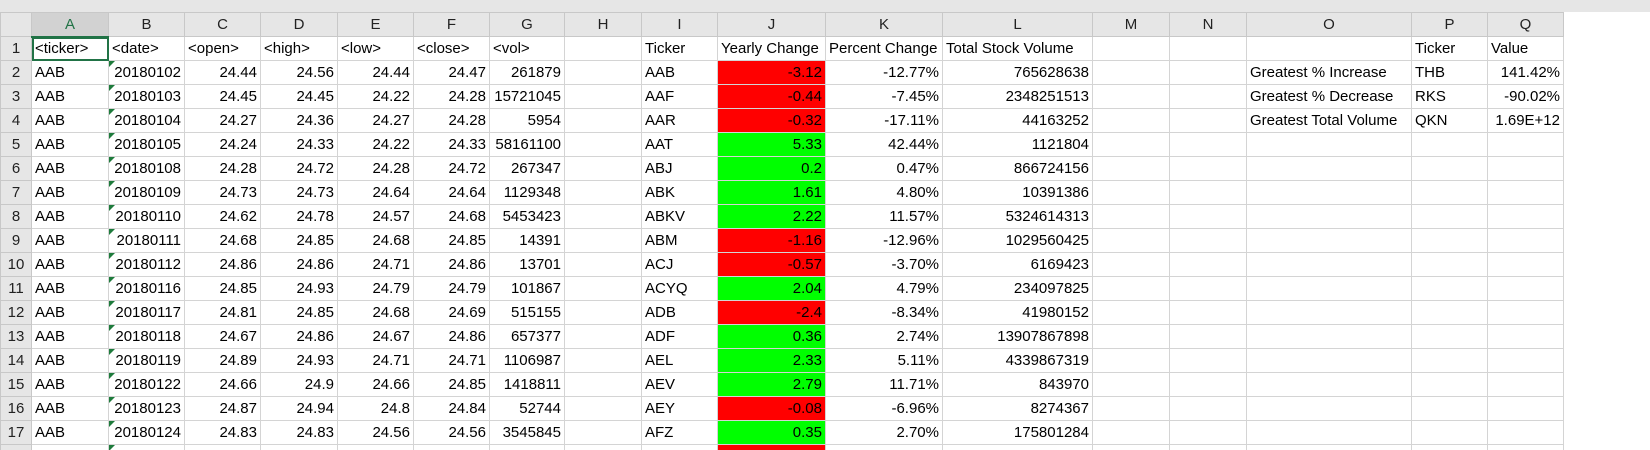 Image resolution: width=1650 pixels, height=450 pixels. Describe the element at coordinates (451, 384) in the screenshot. I see `cell-f15: 24.85` at that location.